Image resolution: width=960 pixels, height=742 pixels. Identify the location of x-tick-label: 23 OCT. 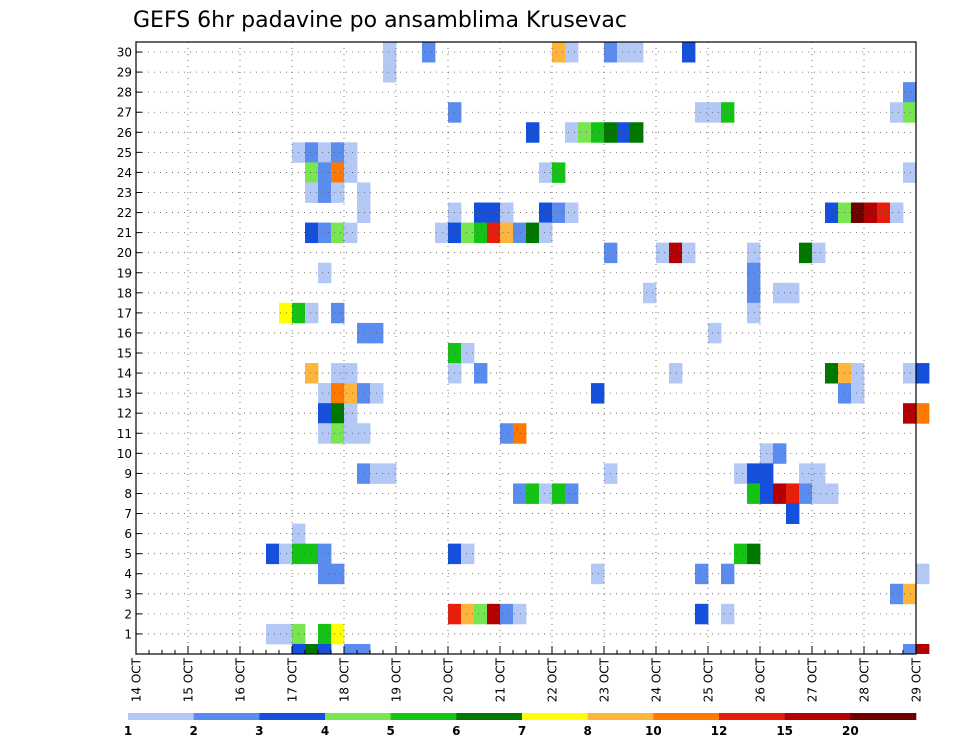
(605, 679).